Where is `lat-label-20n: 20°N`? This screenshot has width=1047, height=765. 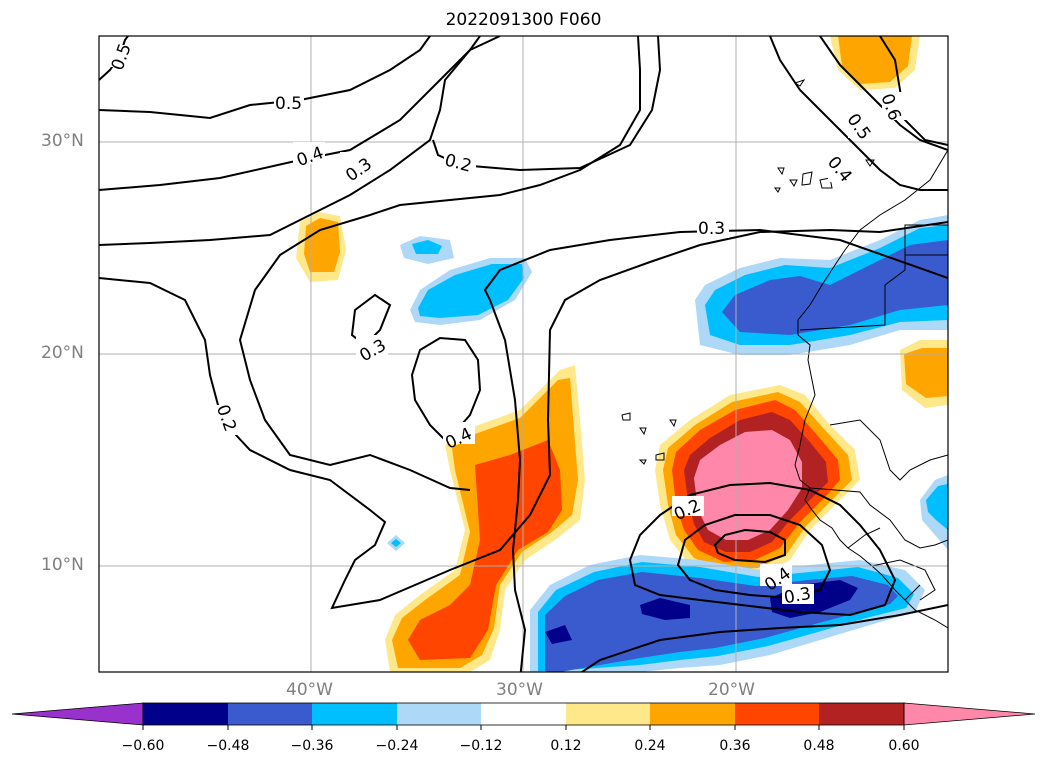
lat-label-20n: 20°N is located at coordinates (62, 353).